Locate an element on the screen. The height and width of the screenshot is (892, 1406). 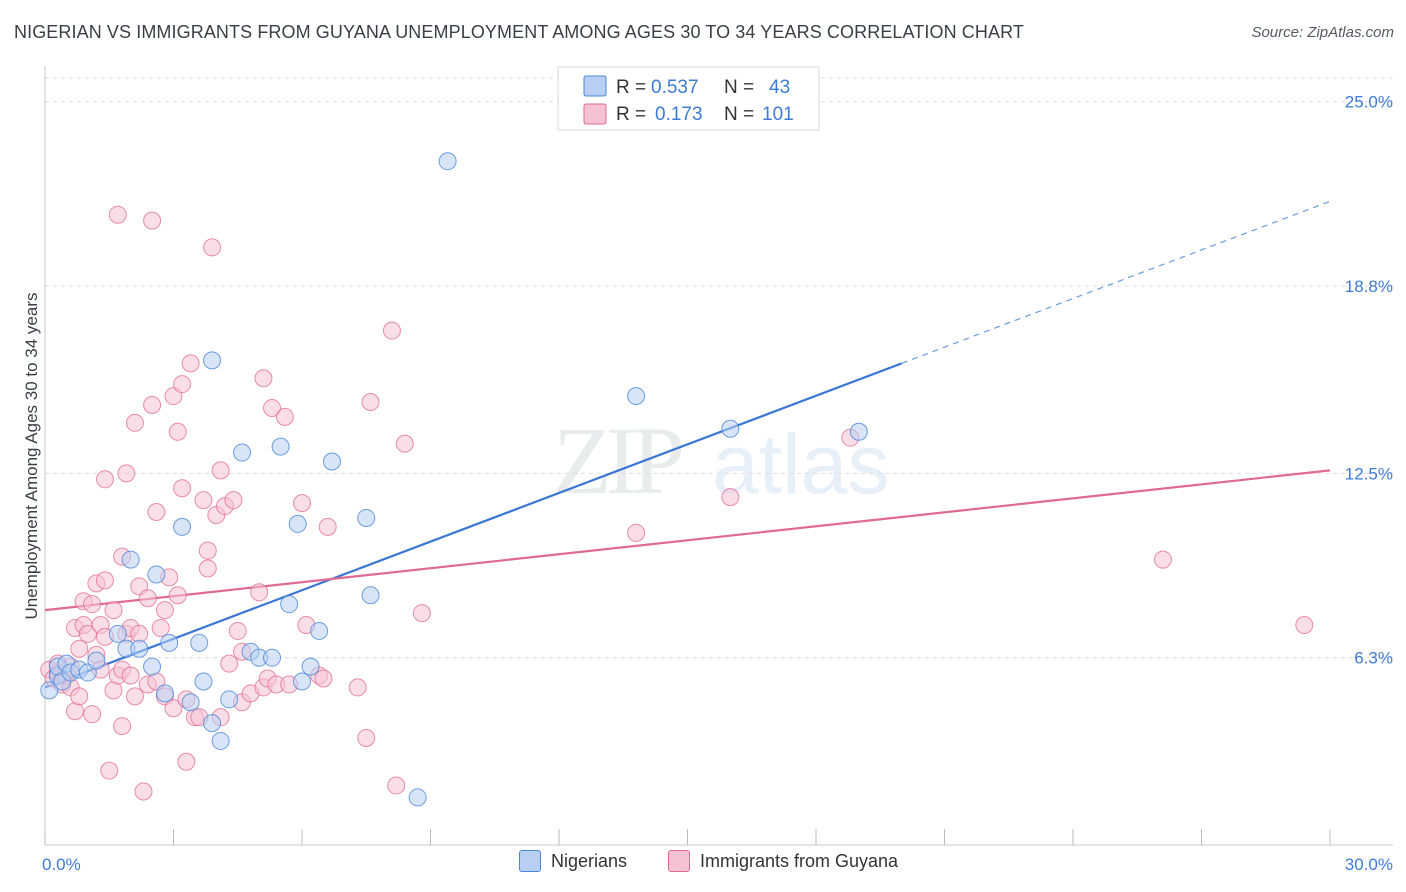
watermark: ZIP atlas is located at coordinates (721, 460).